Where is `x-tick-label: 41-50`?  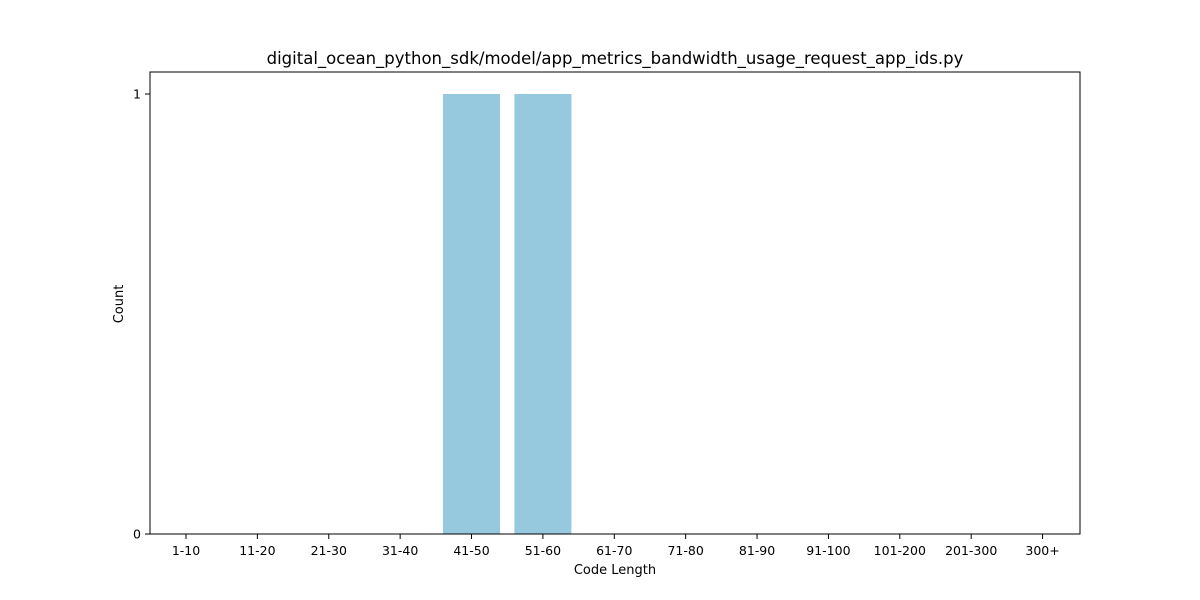 x-tick-label: 41-50 is located at coordinates (471, 550).